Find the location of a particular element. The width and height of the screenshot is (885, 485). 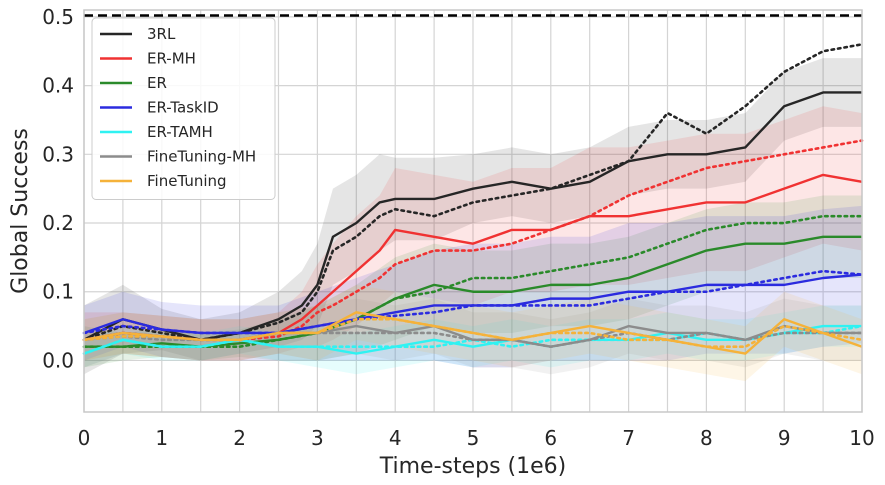

legend-entry: ER-MH is located at coordinates (171, 59).